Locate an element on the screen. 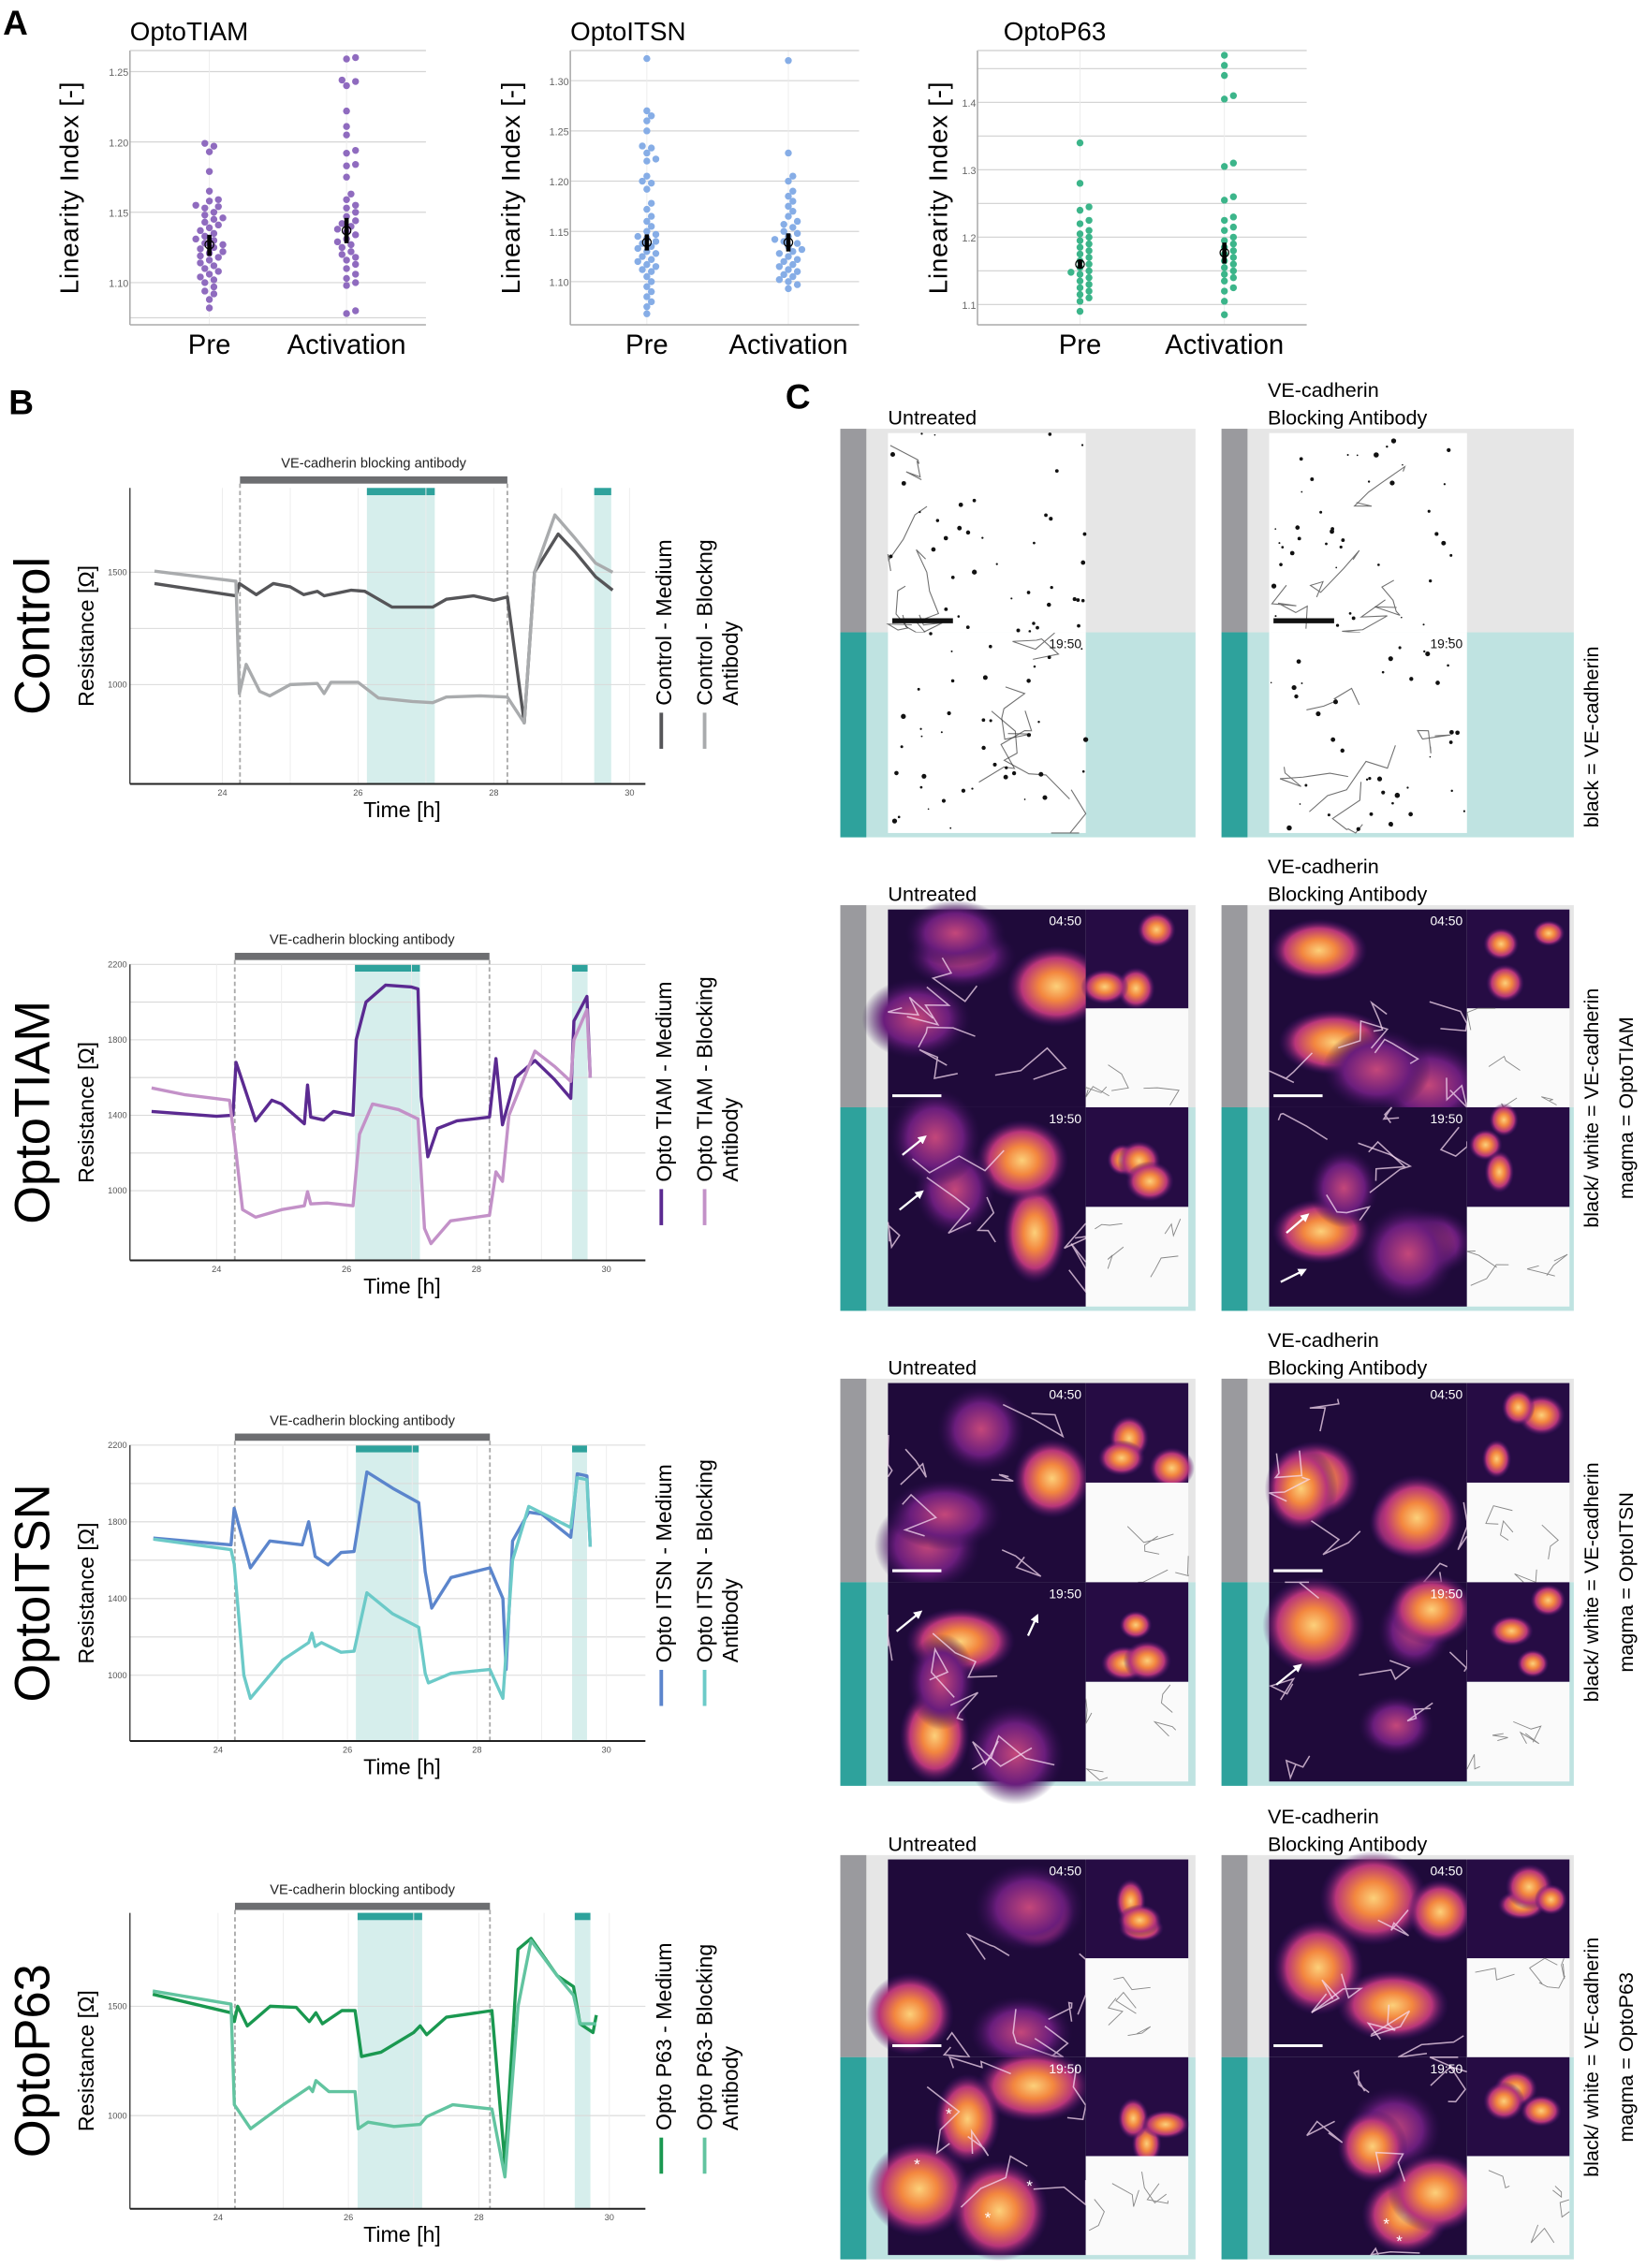  legend-label: Control - Blockng is located at coordinates (704, 622).